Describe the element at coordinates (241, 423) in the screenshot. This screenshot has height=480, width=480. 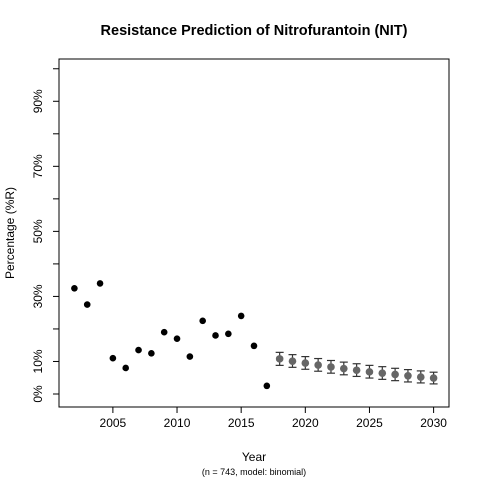
I see `x-tick-label: 2015` at that location.